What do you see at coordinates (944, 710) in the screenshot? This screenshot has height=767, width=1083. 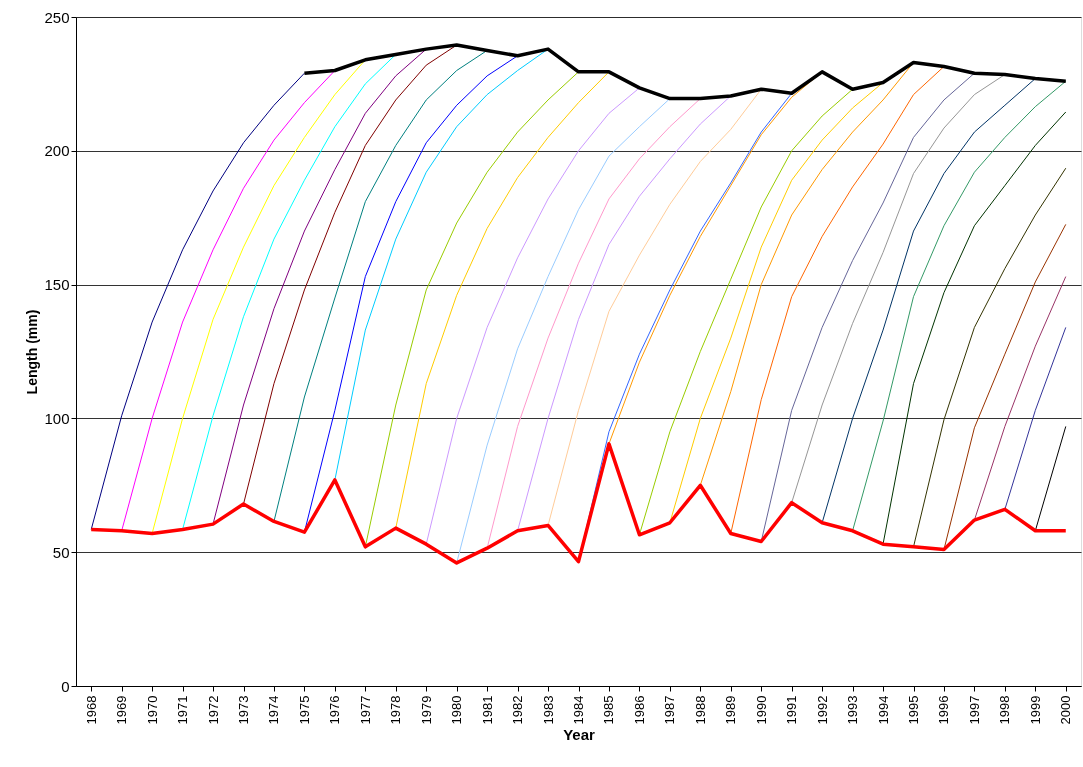 I see `x-tick-label: 1996` at bounding box center [944, 710].